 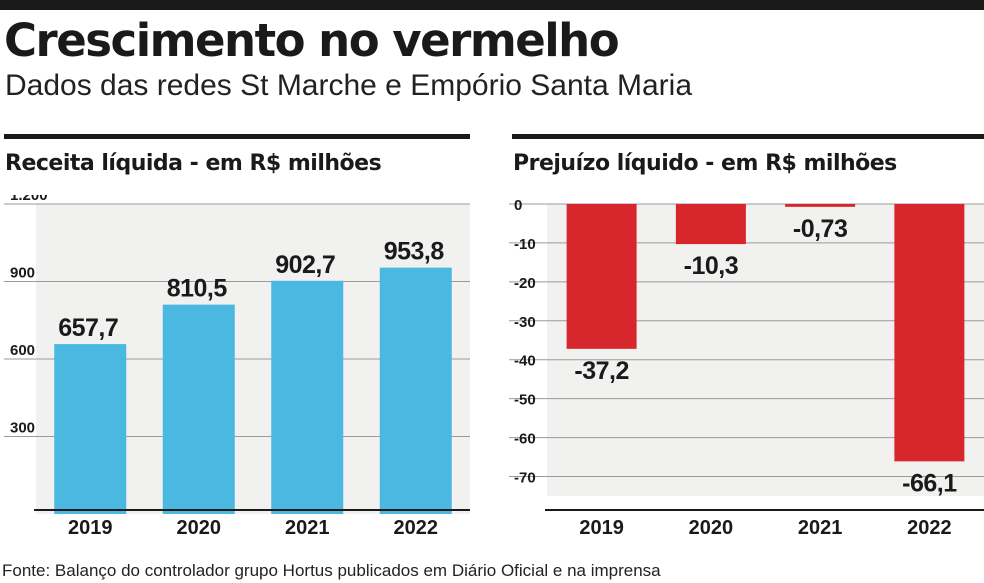 What do you see at coordinates (88, 328) in the screenshot?
I see `bar-value-label: 657,7` at bounding box center [88, 328].